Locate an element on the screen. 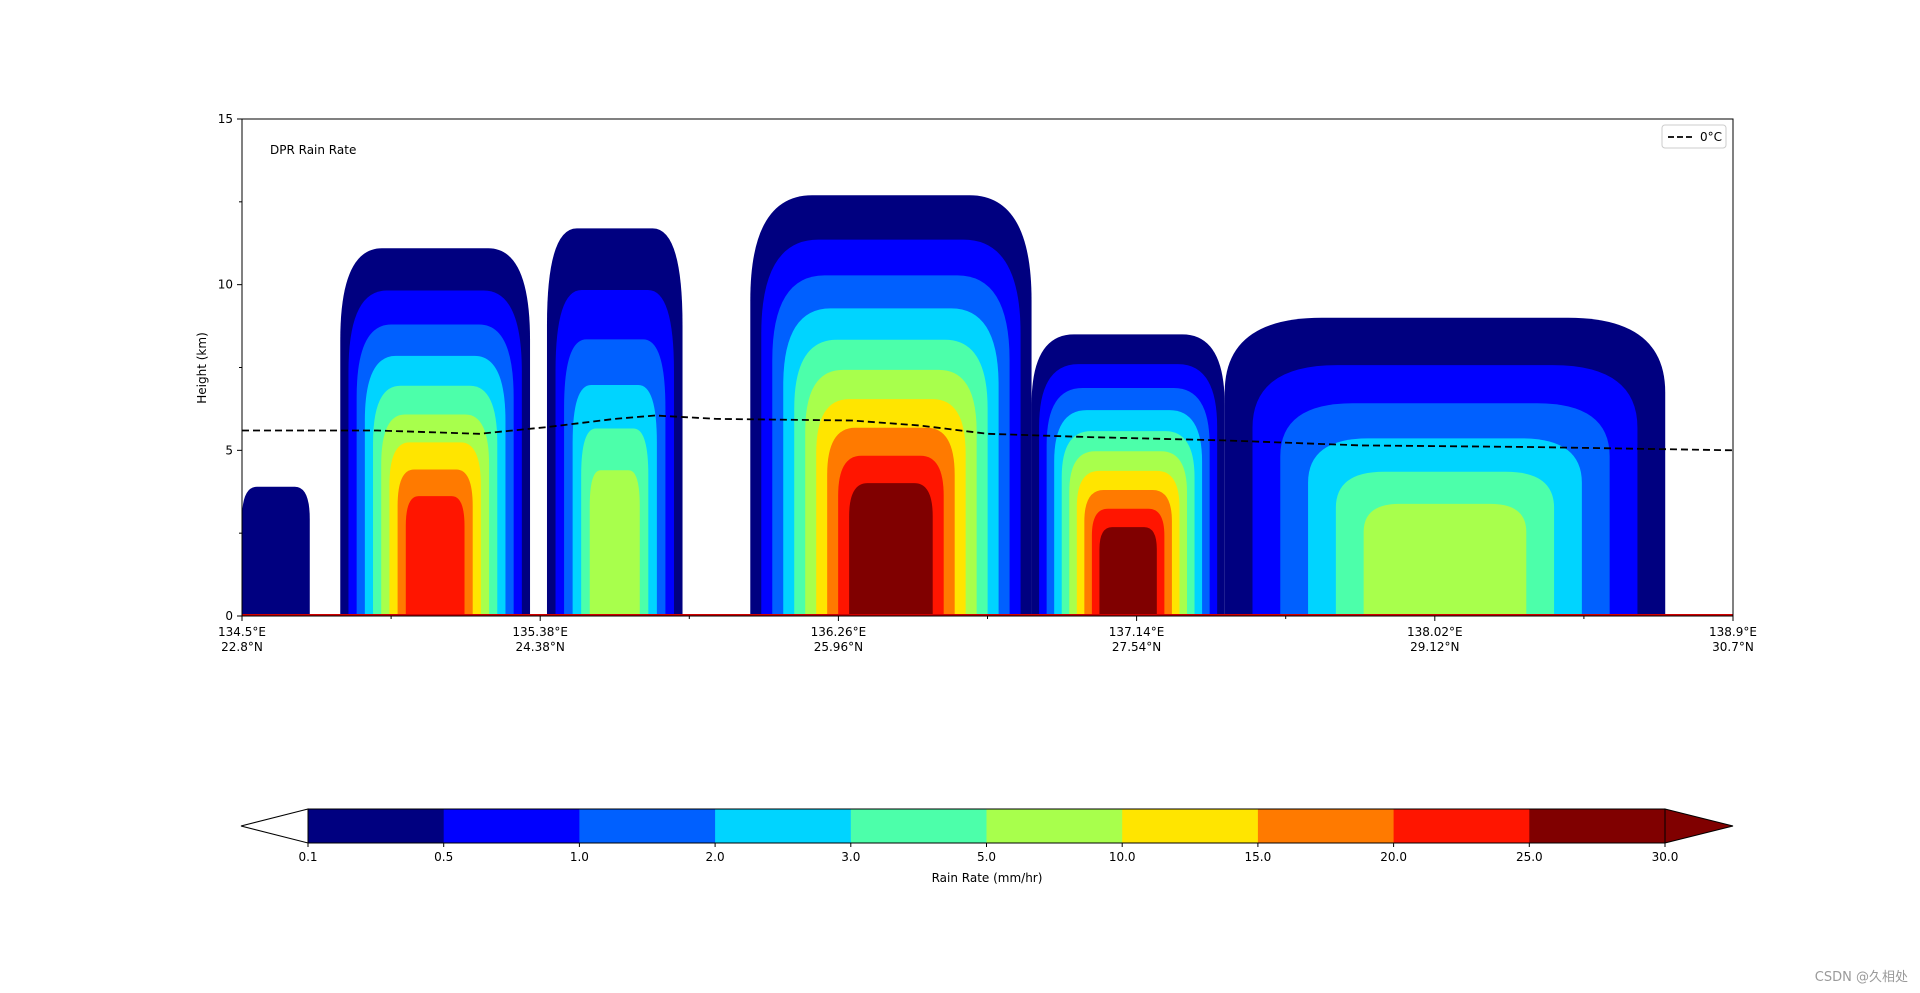  x-tick-label-lon: 135.38°E is located at coordinates (540, 632).